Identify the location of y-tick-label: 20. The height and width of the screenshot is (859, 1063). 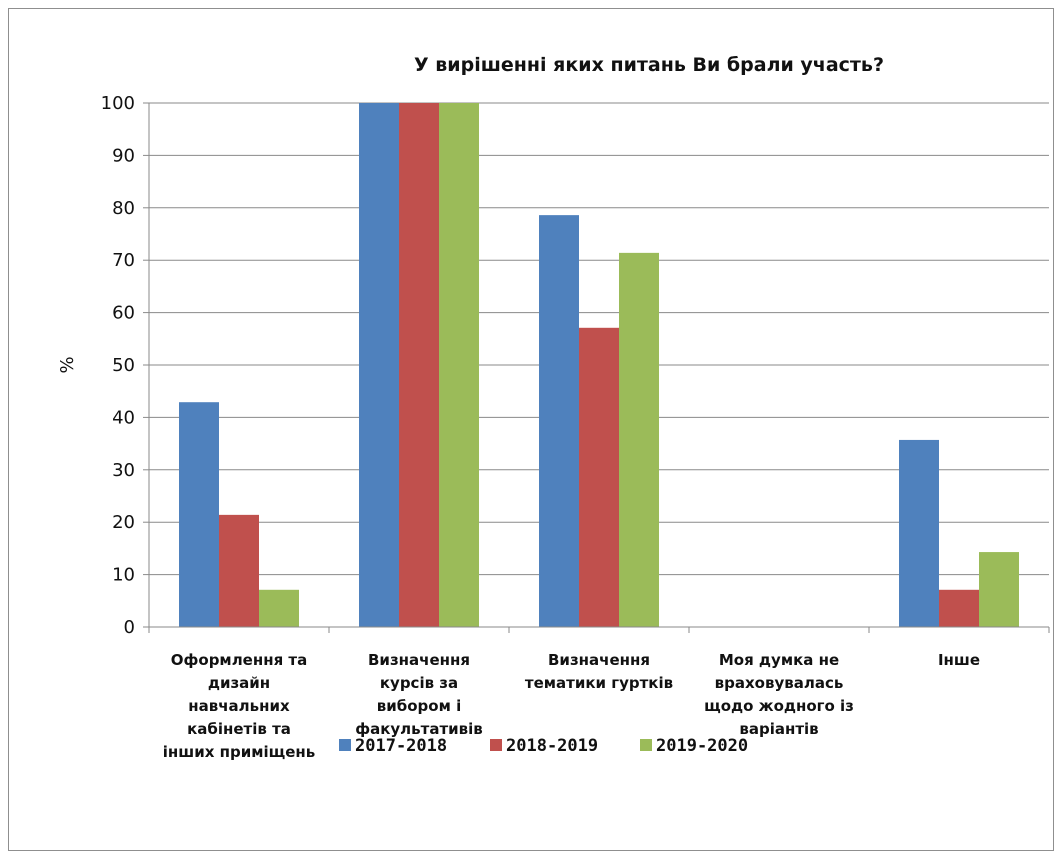
(123, 522).